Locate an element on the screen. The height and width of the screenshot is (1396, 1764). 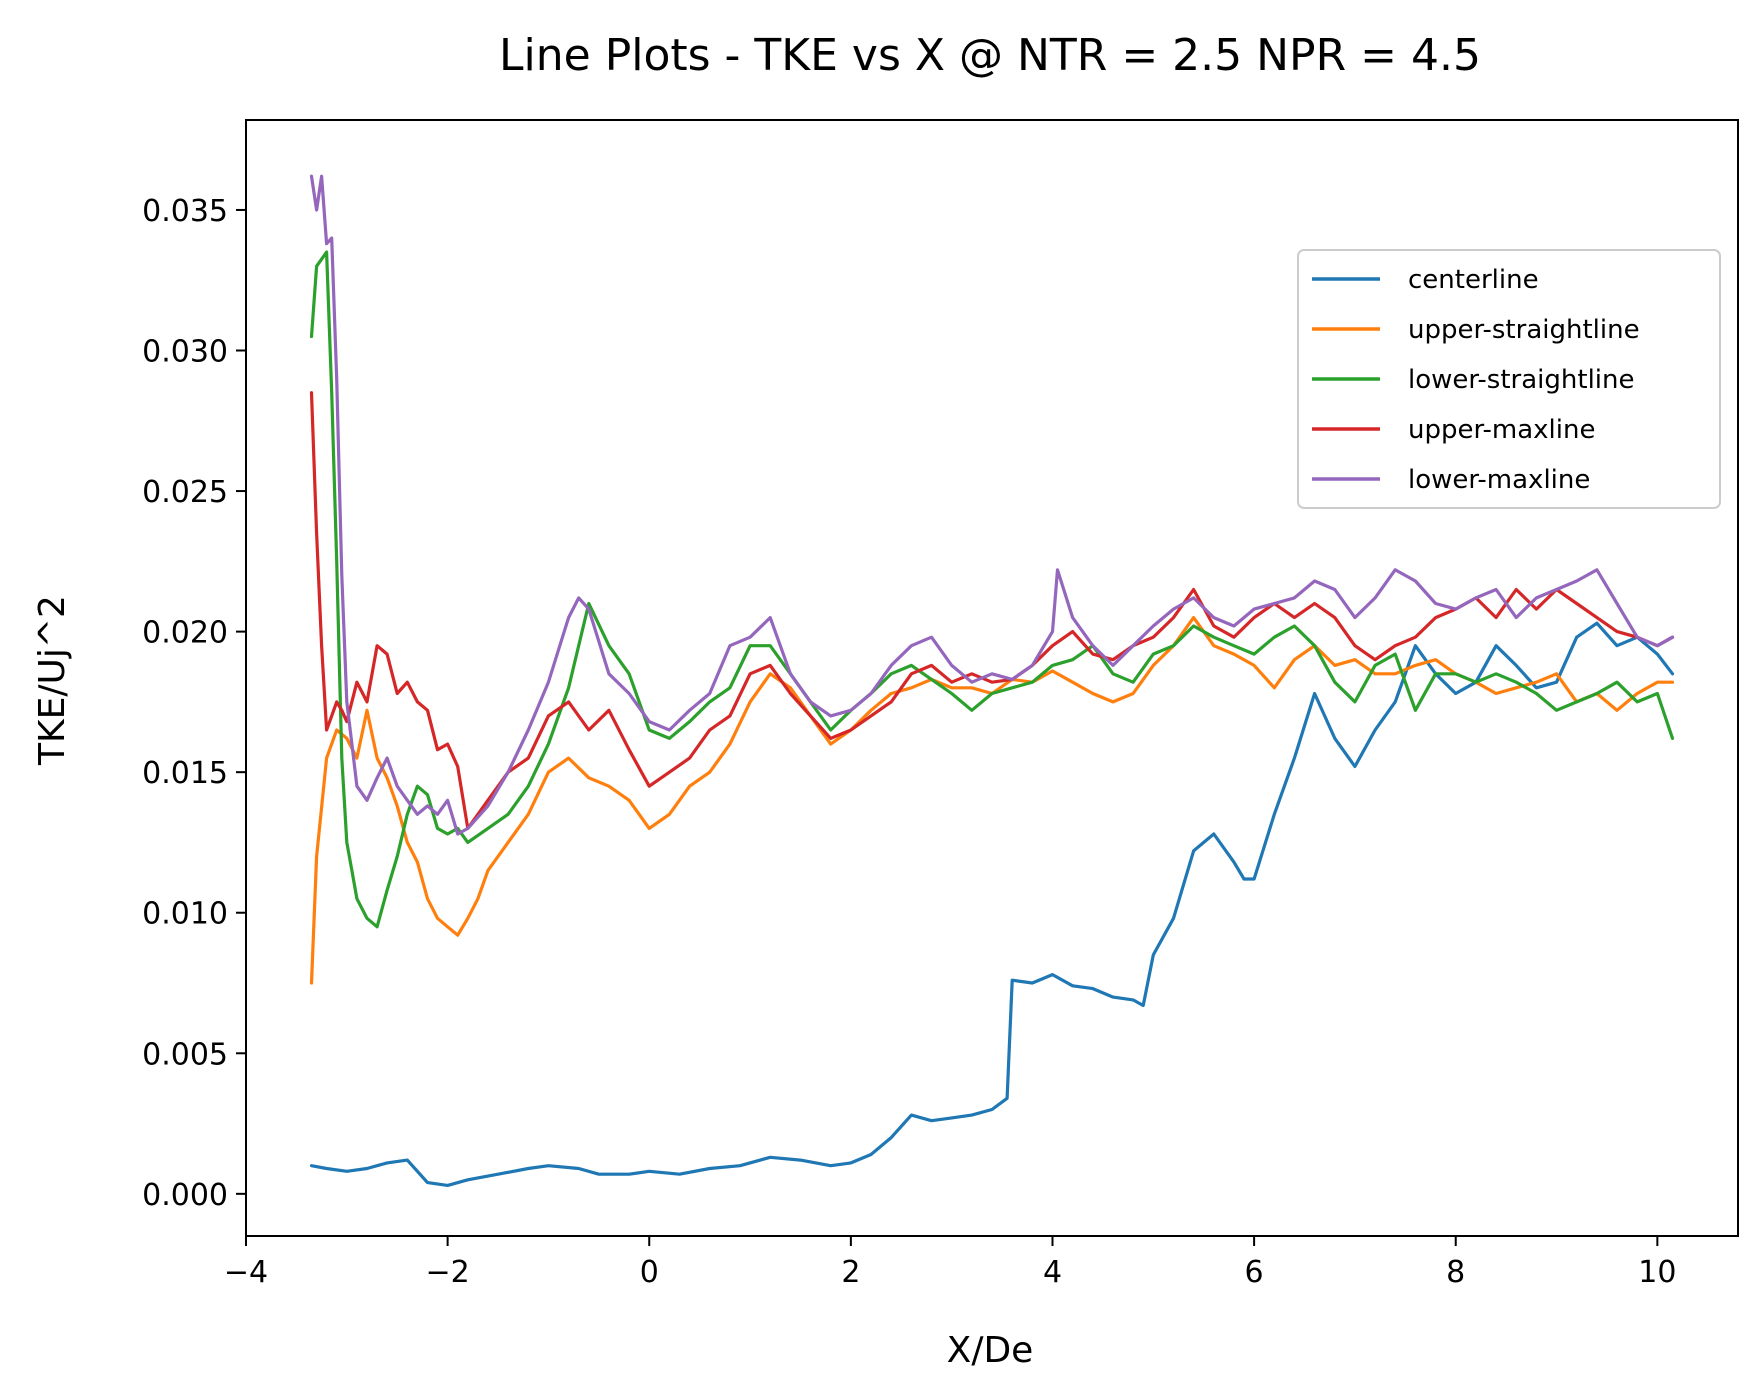
y-axis: 0.000 0.005 0.010 0.015 0.020 0.025 0.030 0.035 is located at coordinates (194, 703).